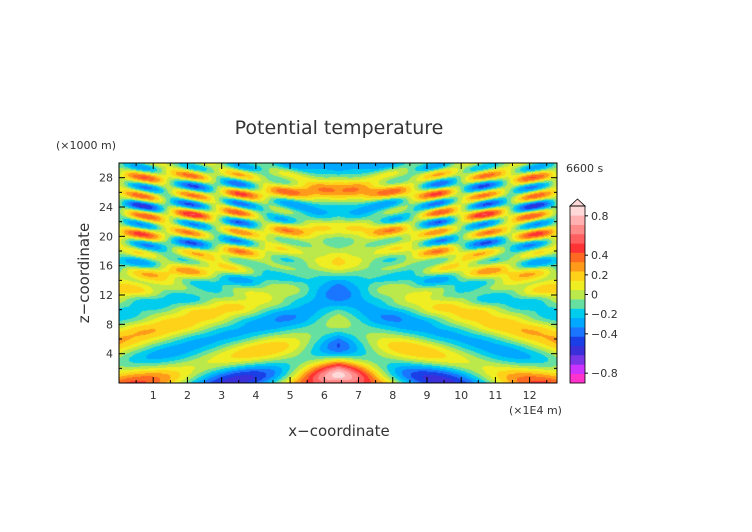 The image size is (752, 532). I want to click on y-tick-label: 28, so click(106, 178).